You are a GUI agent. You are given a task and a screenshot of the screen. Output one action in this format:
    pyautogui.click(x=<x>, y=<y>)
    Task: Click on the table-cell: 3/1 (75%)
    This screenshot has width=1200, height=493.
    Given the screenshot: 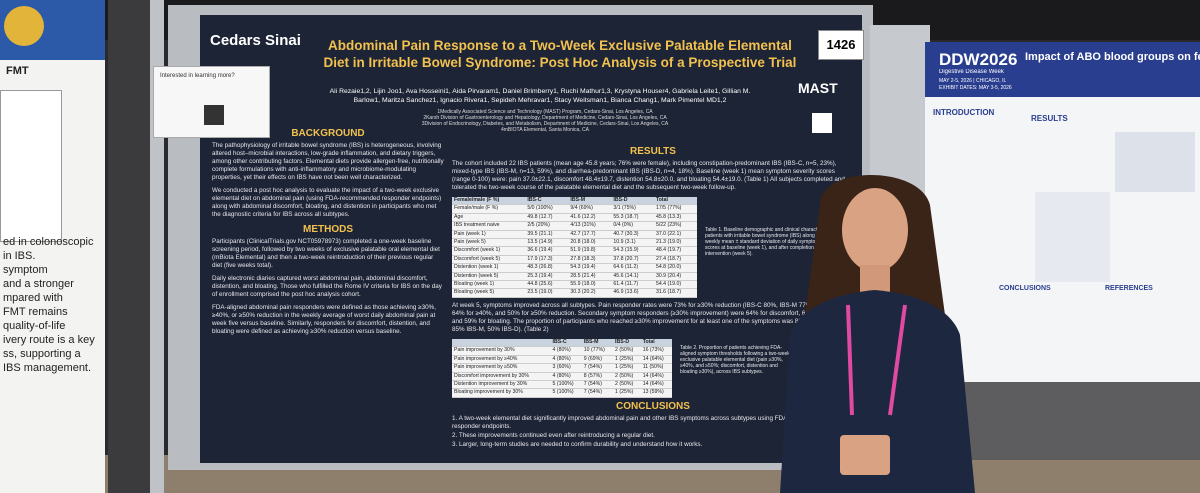 What is the action you would take?
    pyautogui.click(x=632, y=209)
    